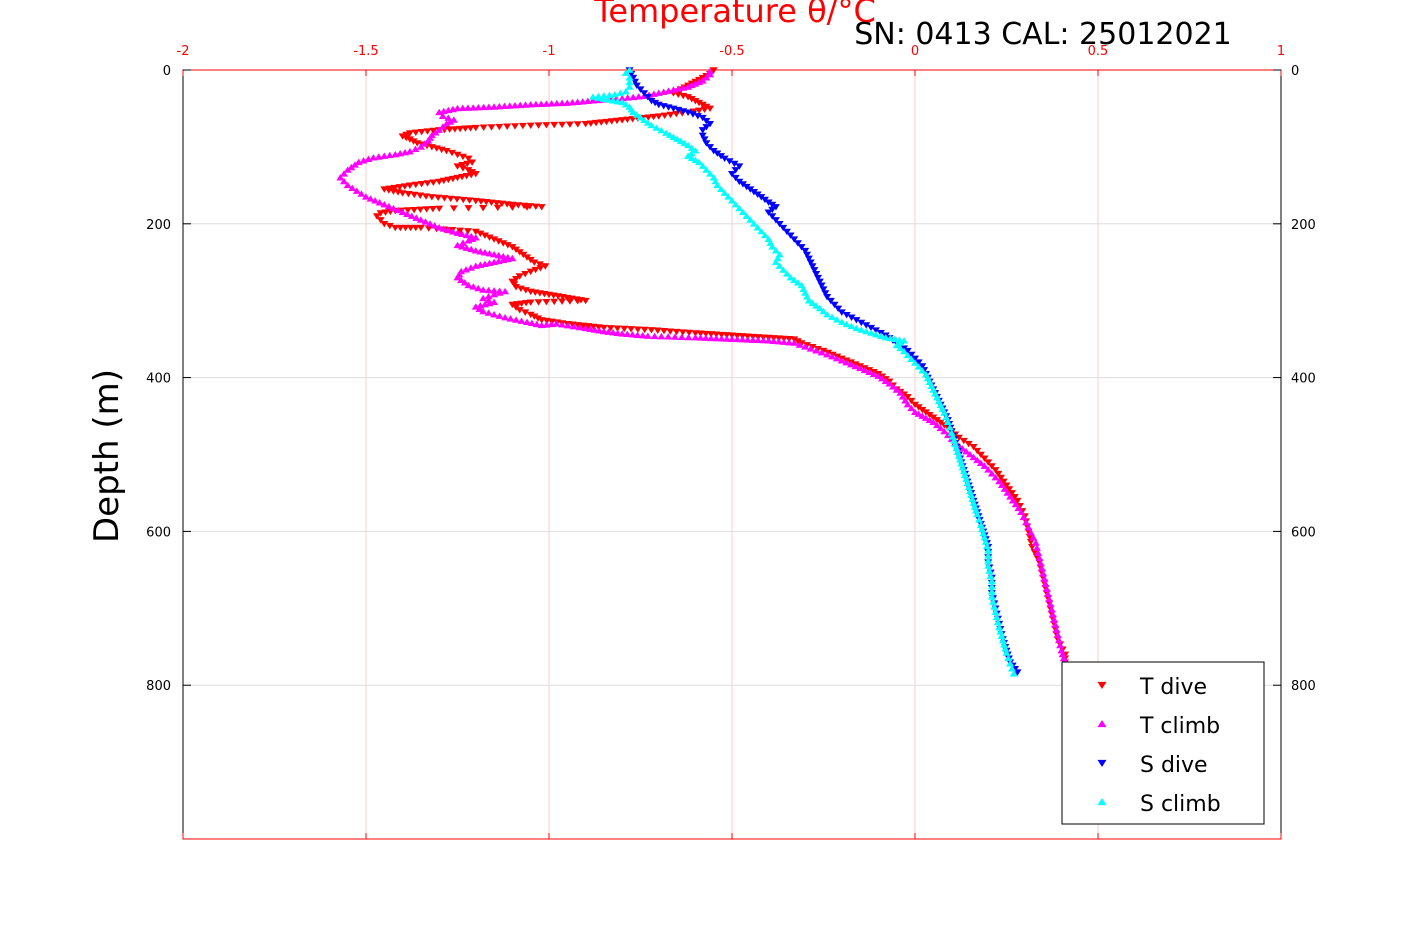 The height and width of the screenshot is (945, 1417). I want to click on chart-title: SN: 0413 CAL: 25012021, so click(1043, 34).